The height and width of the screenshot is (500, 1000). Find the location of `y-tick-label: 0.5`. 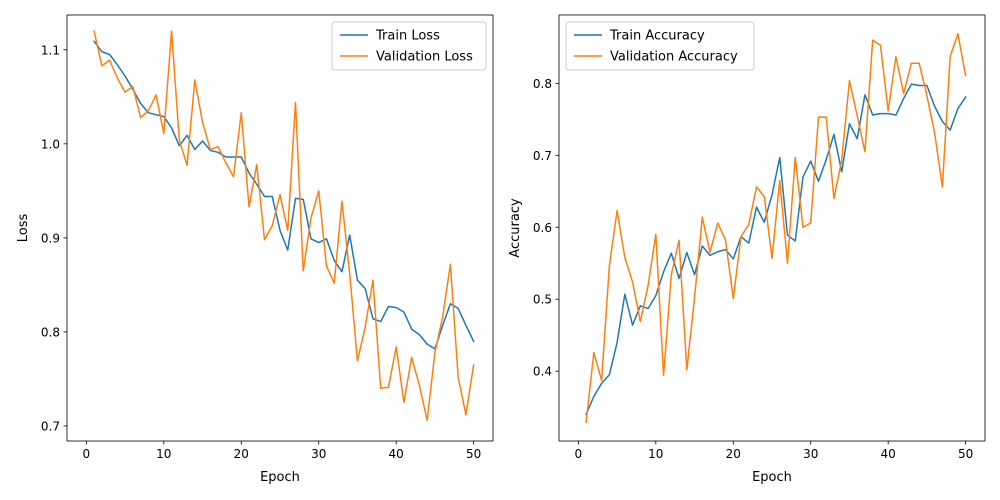

y-tick-label: 0.5 is located at coordinates (542, 300).